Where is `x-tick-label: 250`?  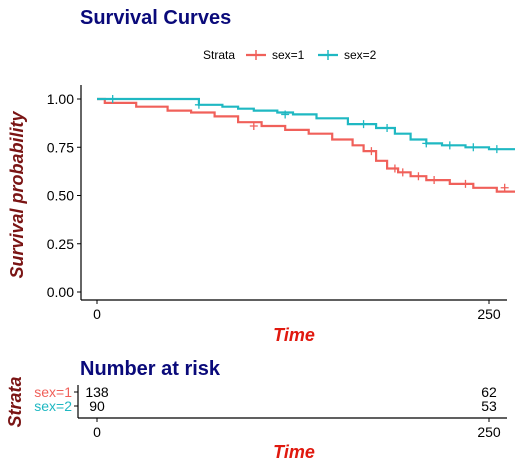 x-tick-label: 250 is located at coordinates (489, 314).